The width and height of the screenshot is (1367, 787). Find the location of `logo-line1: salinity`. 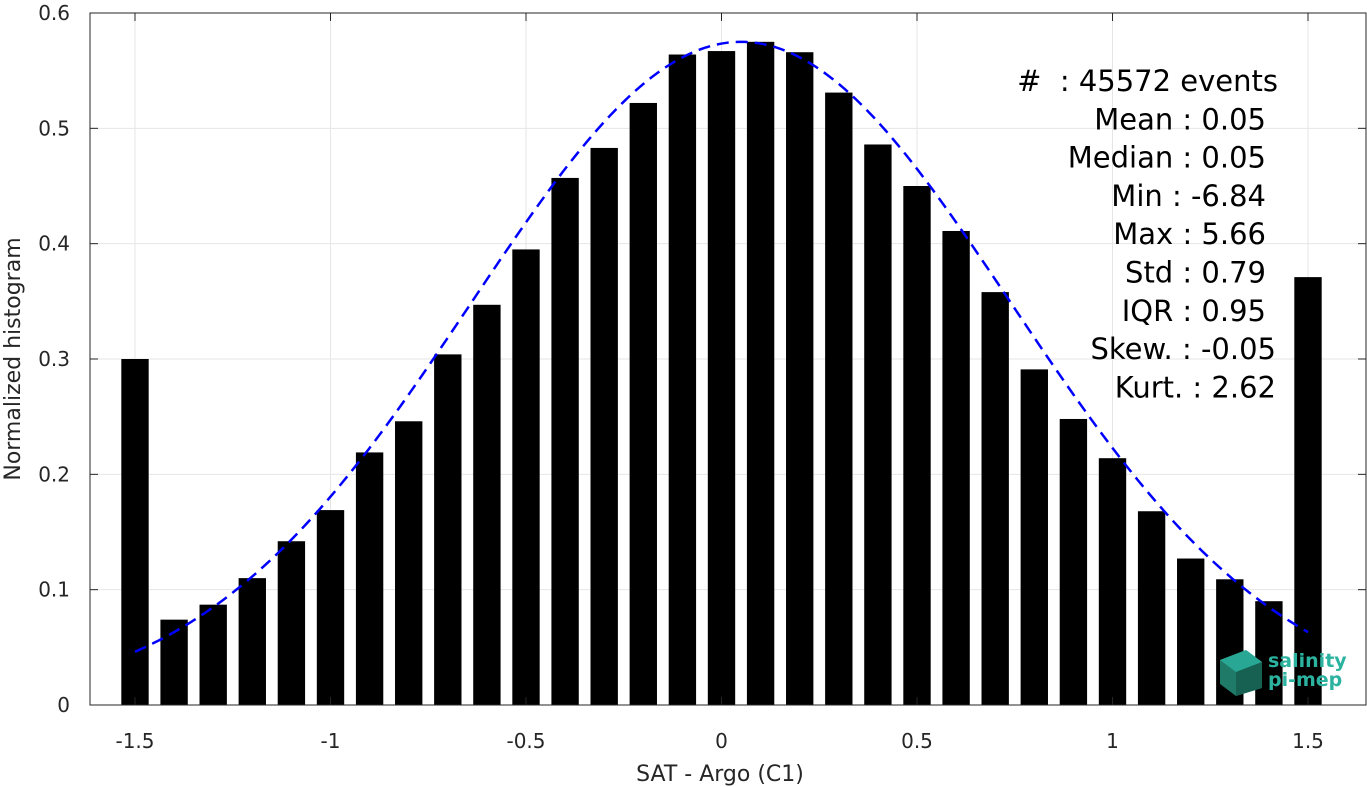

logo-line1: salinity is located at coordinates (1307, 661).